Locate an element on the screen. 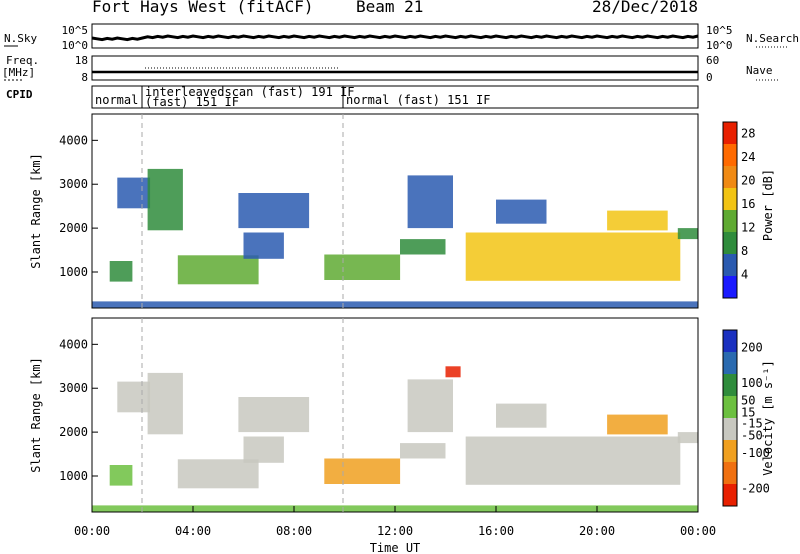 This screenshot has width=800, height=554. nave-tick-bottom: 0 is located at coordinates (709, 77).